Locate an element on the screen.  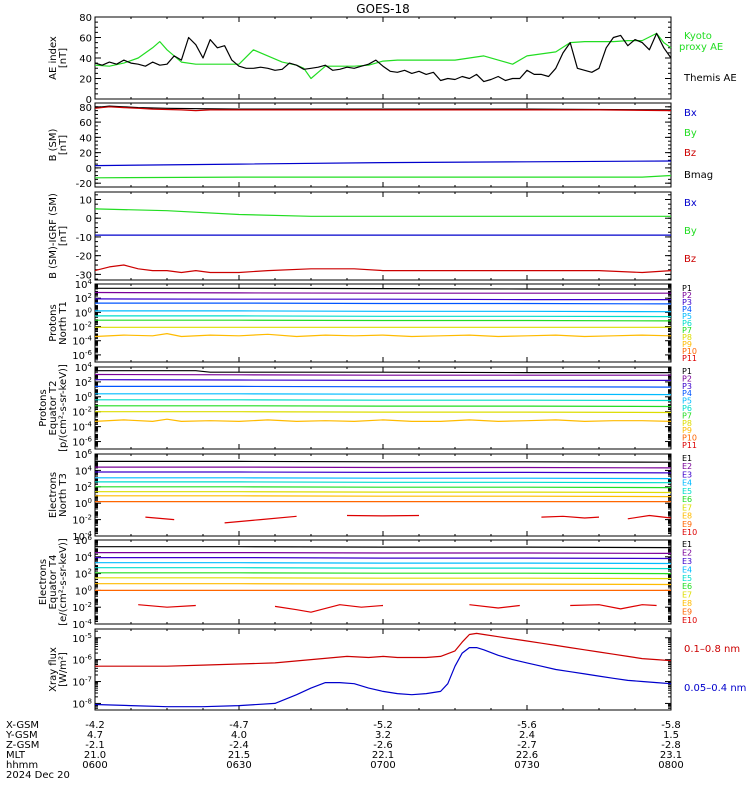
x-row-label: hhmm is located at coordinates (22, 765).